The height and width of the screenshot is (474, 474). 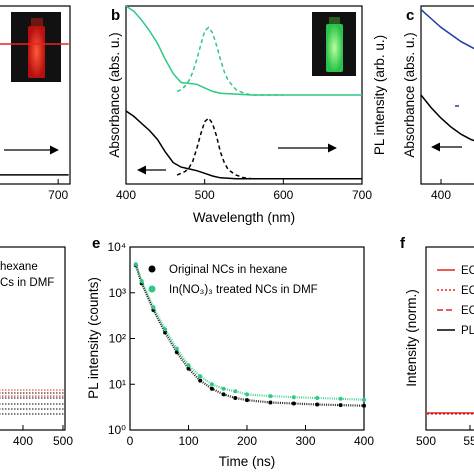 I want to click on panel-f-frame, so click(x=449, y=338).